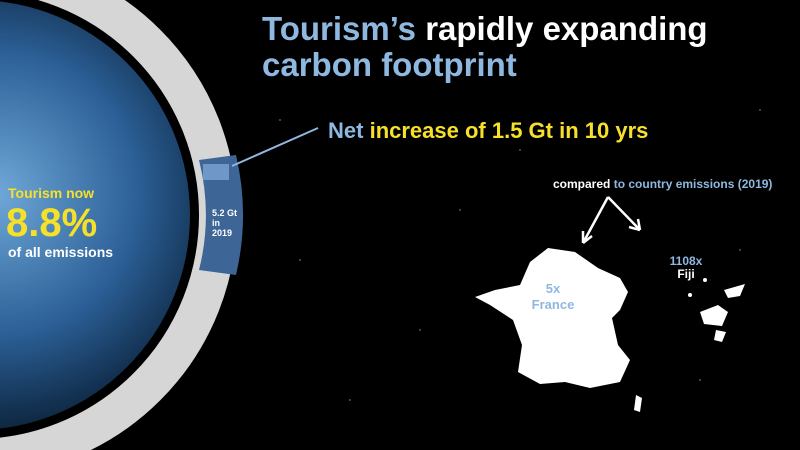 The height and width of the screenshot is (450, 800). What do you see at coordinates (216, 223) in the screenshot?
I see `segment-label: in` at bounding box center [216, 223].